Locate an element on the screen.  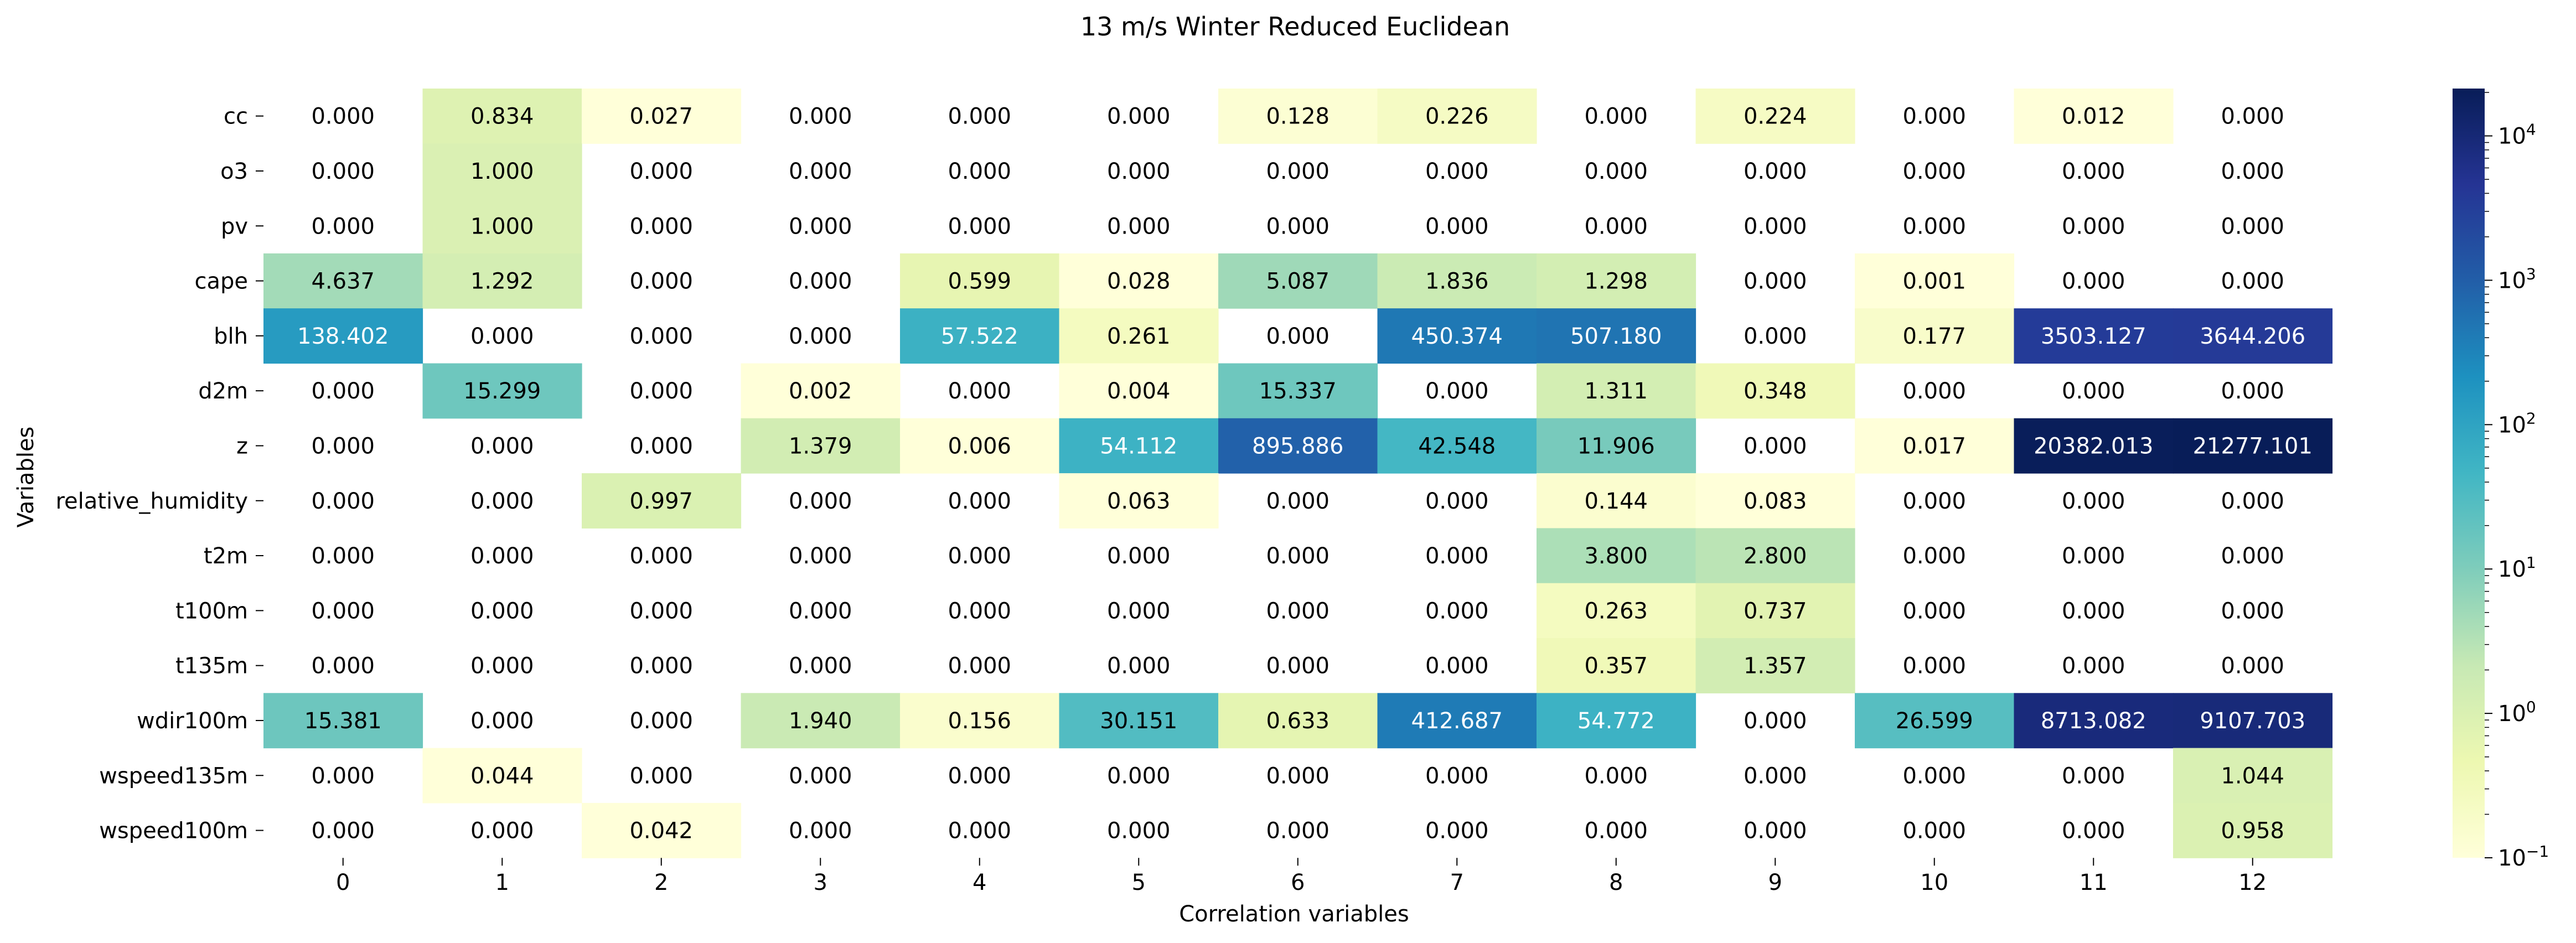
heatmap-cell-value: 0.156 is located at coordinates (979, 721).